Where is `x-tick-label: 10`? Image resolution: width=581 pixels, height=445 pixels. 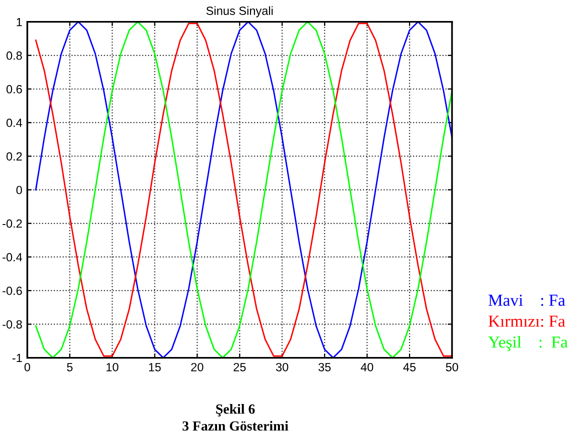
x-tick-label: 10 is located at coordinates (112, 367).